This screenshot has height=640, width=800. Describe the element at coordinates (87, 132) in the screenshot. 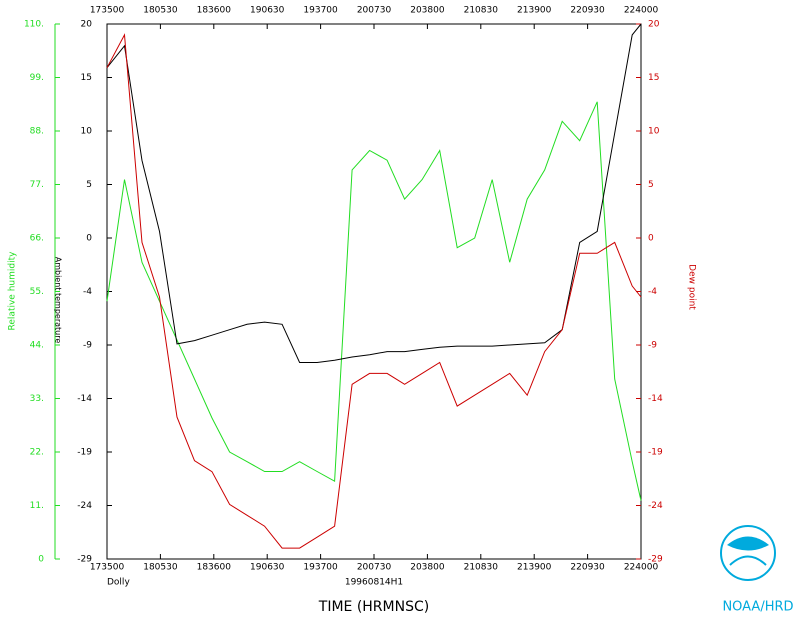

I see `y-tick-label: 10` at that location.